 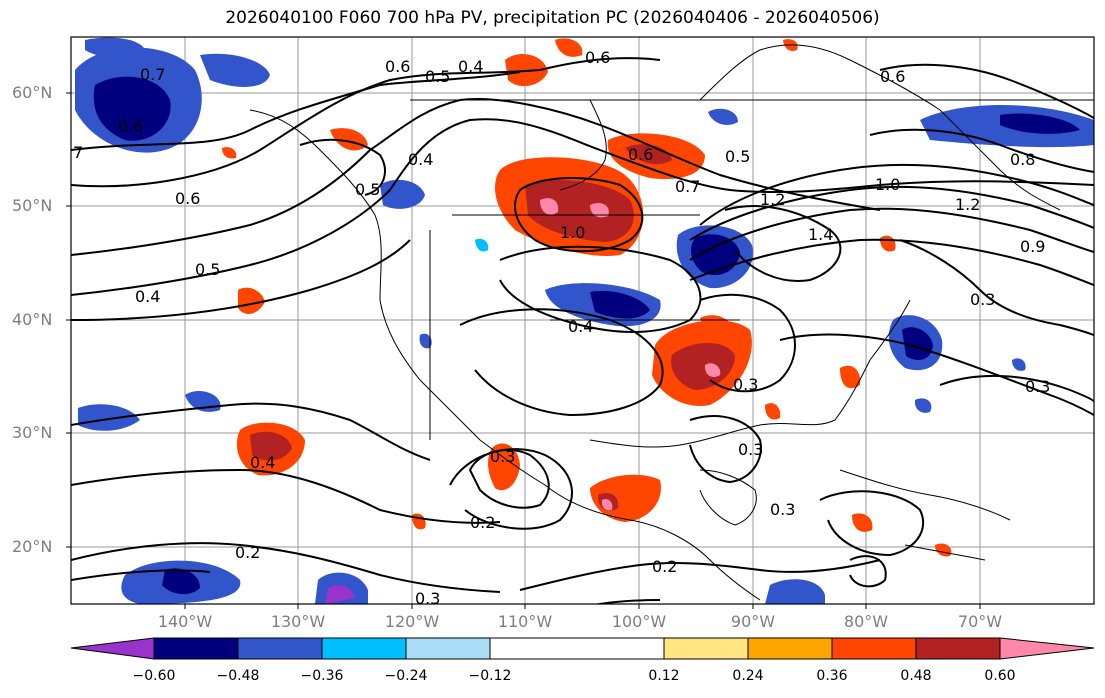 I want to click on lat-label: 50°N, so click(x=32, y=205).